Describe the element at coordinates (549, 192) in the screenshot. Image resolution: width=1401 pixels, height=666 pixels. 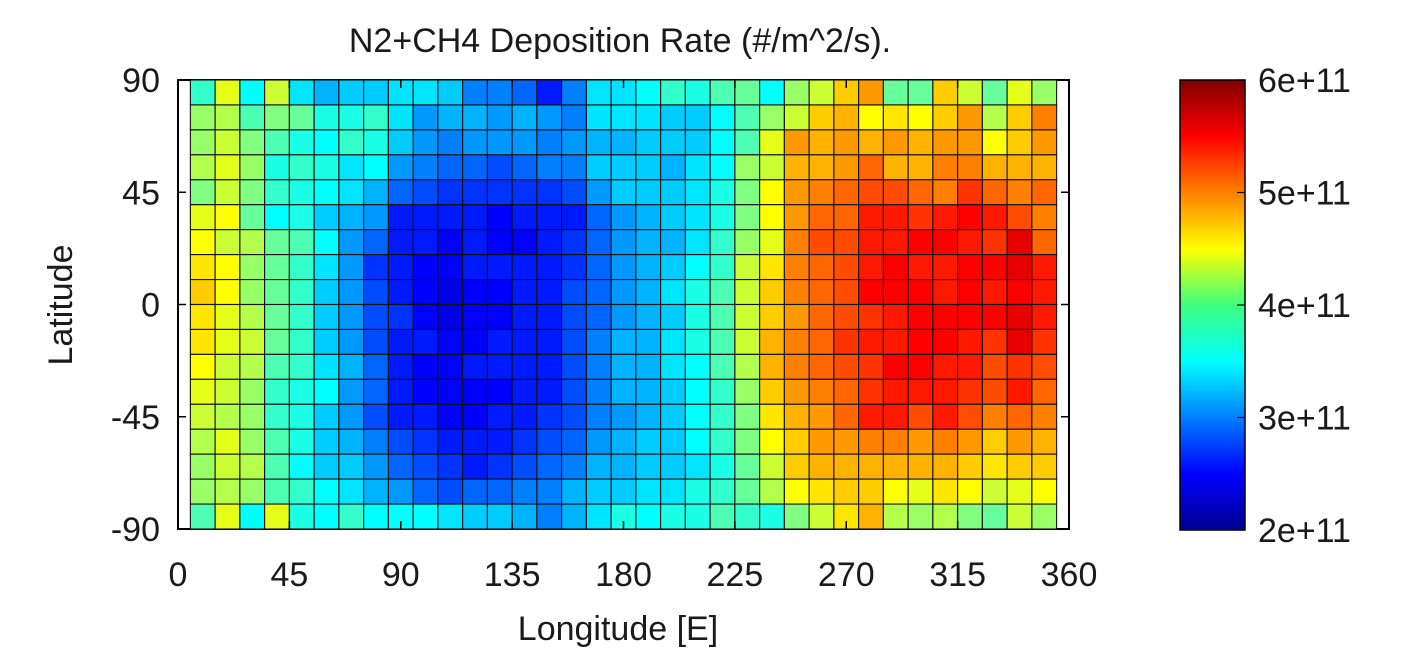
I see `heatmap-cell-north-r4-c14` at that location.